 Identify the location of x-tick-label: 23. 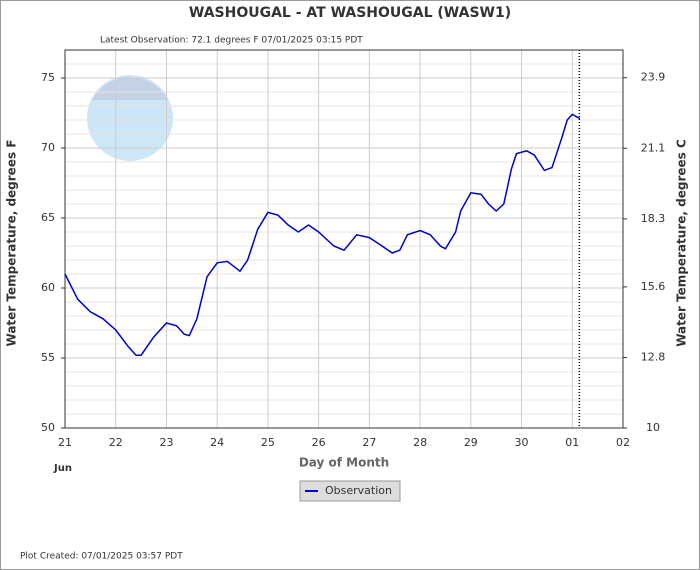
(166, 442).